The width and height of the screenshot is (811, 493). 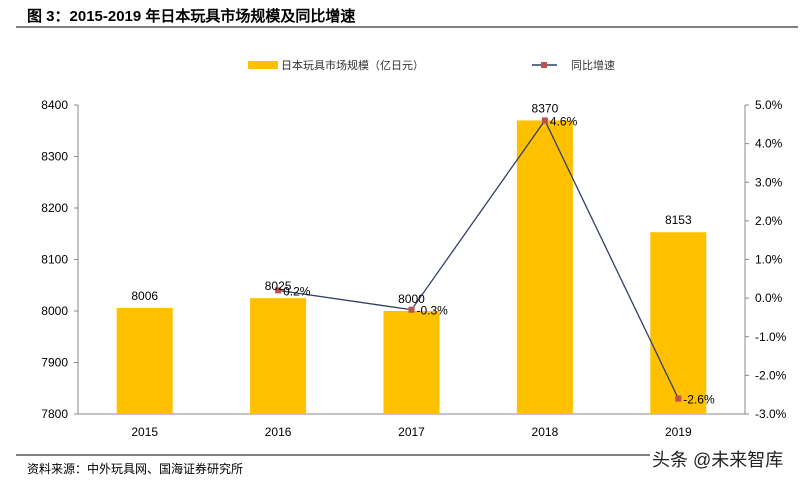 I want to click on line-data-label: 0.2%, so click(x=297, y=291).